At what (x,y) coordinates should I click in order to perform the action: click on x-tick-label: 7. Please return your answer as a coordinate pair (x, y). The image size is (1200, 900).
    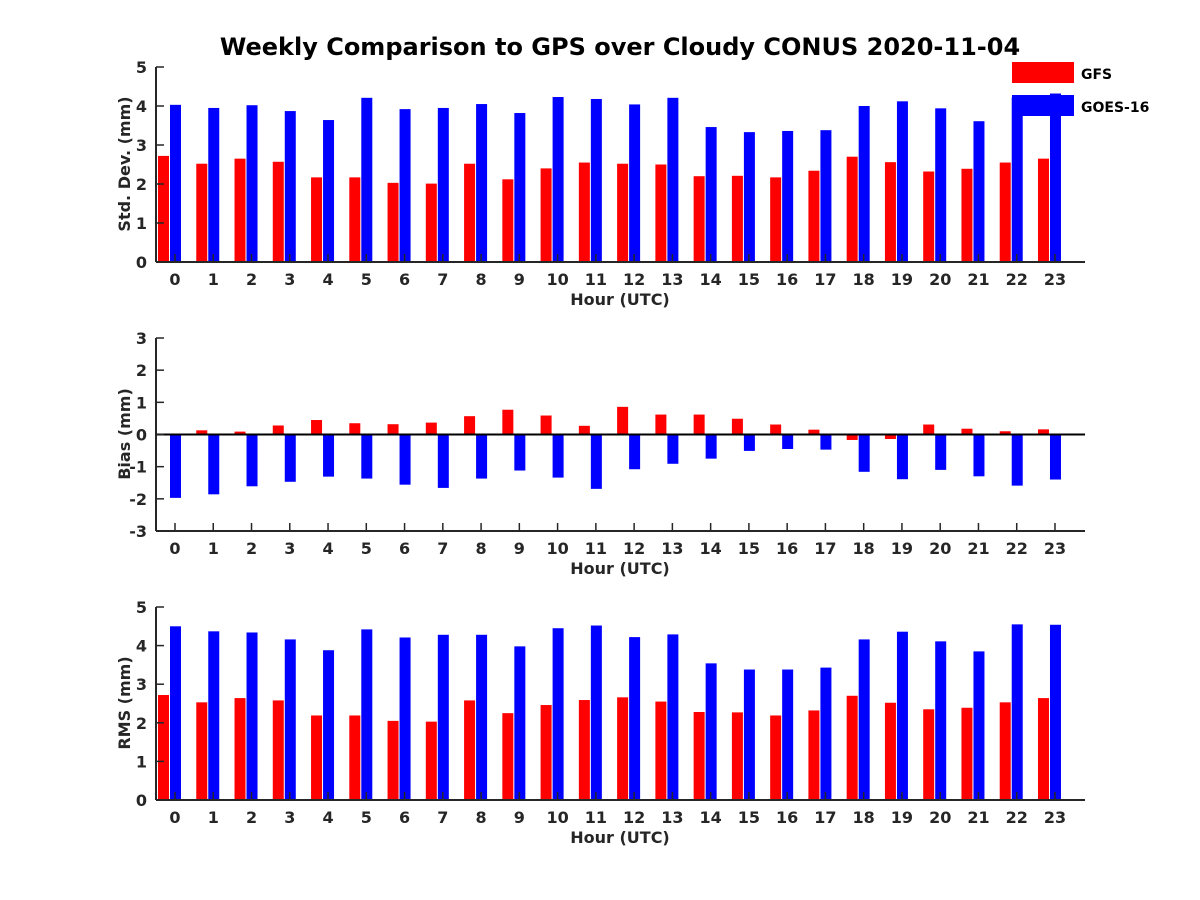
    Looking at the image, I should click on (442, 817).